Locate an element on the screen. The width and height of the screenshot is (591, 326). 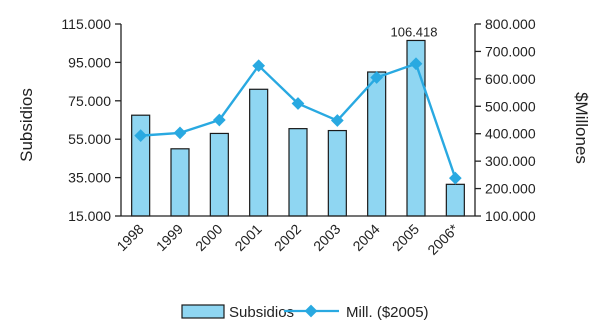
data-label: 106.418 is located at coordinates (414, 31).